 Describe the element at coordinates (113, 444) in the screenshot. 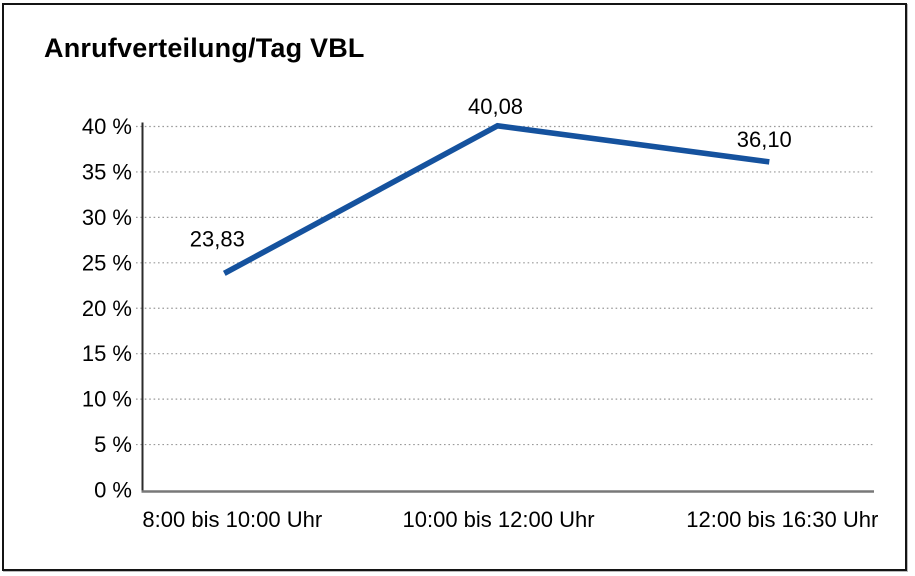

I see `y-tick-label: 5 %` at that location.